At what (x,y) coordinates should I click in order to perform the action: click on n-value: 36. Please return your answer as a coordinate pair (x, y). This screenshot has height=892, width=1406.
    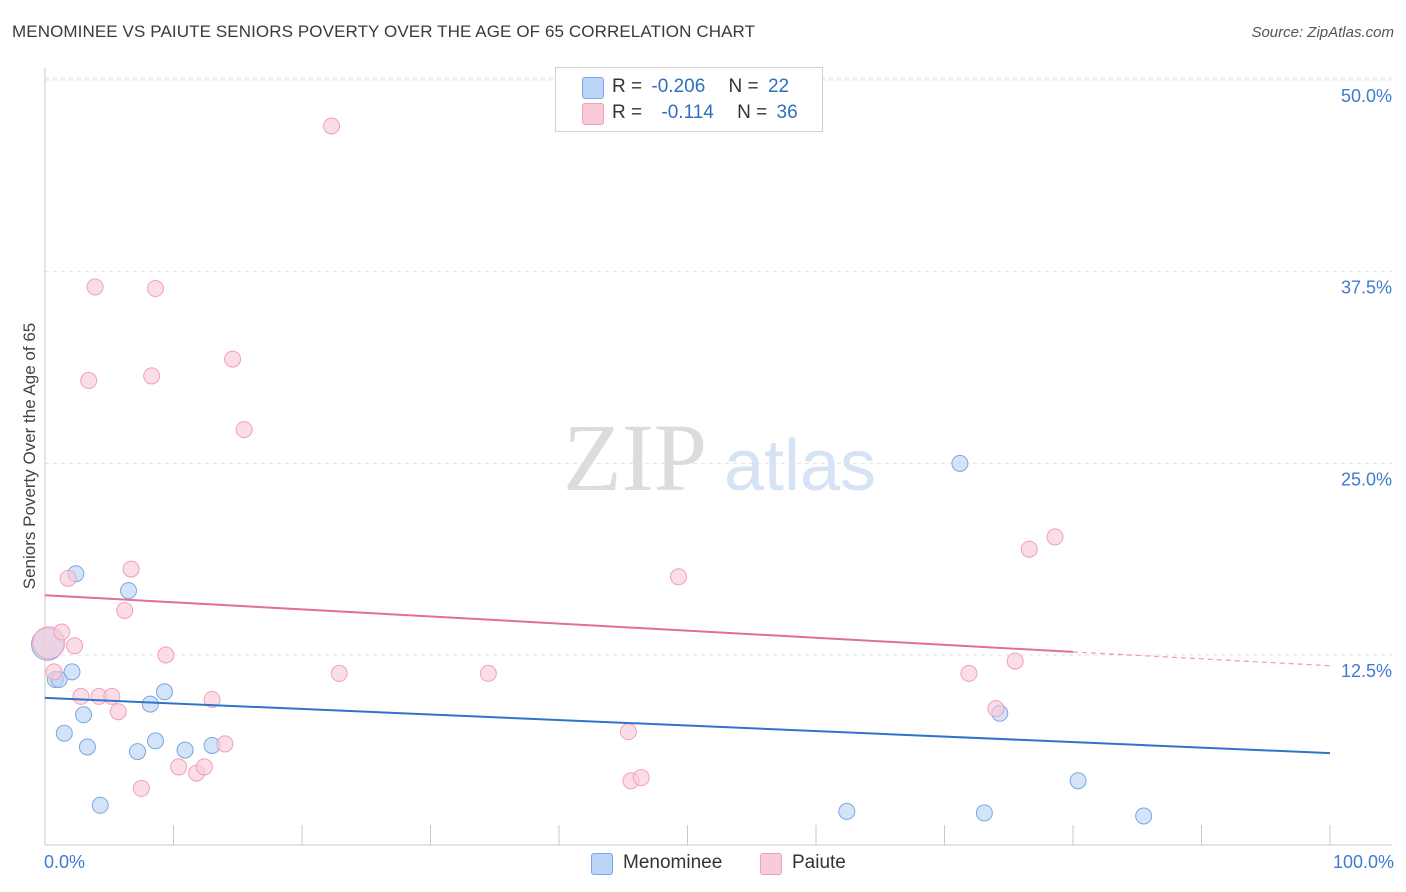
    Looking at the image, I should click on (787, 112).